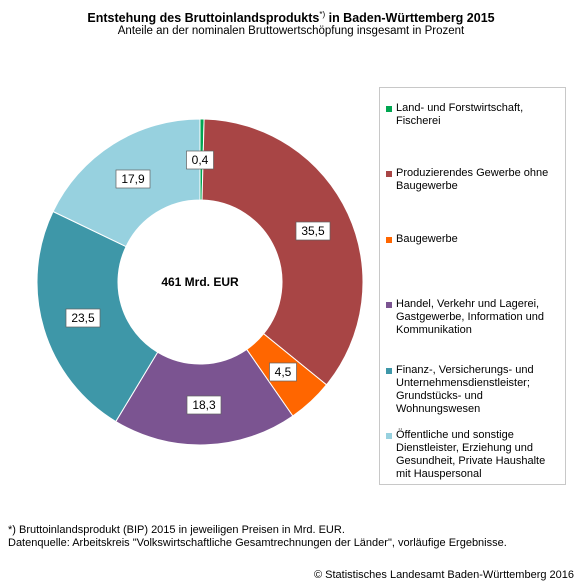  I want to click on data-label: 17,9, so click(133, 179).